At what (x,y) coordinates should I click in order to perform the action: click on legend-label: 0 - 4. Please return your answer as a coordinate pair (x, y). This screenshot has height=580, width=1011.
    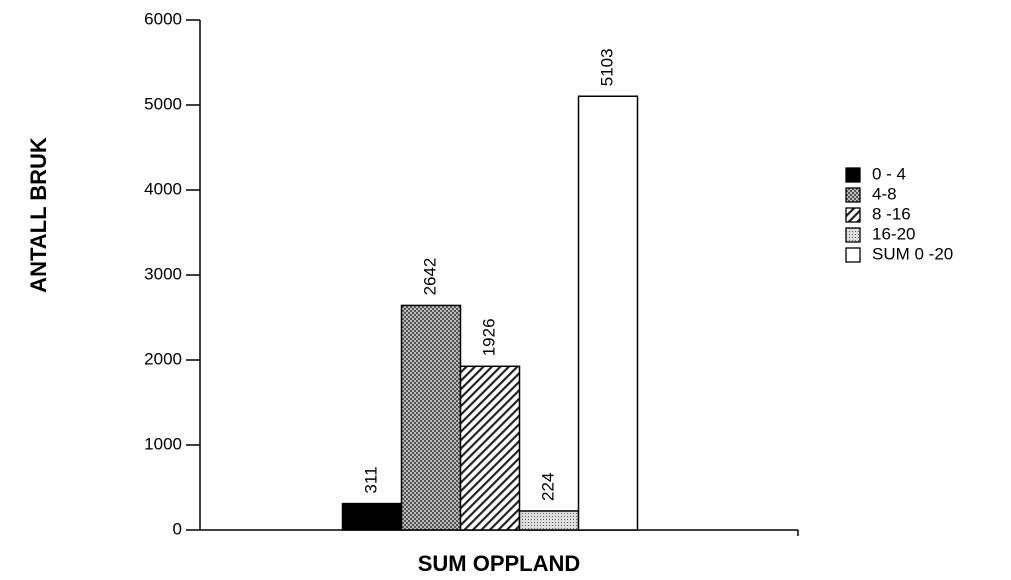
    Looking at the image, I should click on (889, 173).